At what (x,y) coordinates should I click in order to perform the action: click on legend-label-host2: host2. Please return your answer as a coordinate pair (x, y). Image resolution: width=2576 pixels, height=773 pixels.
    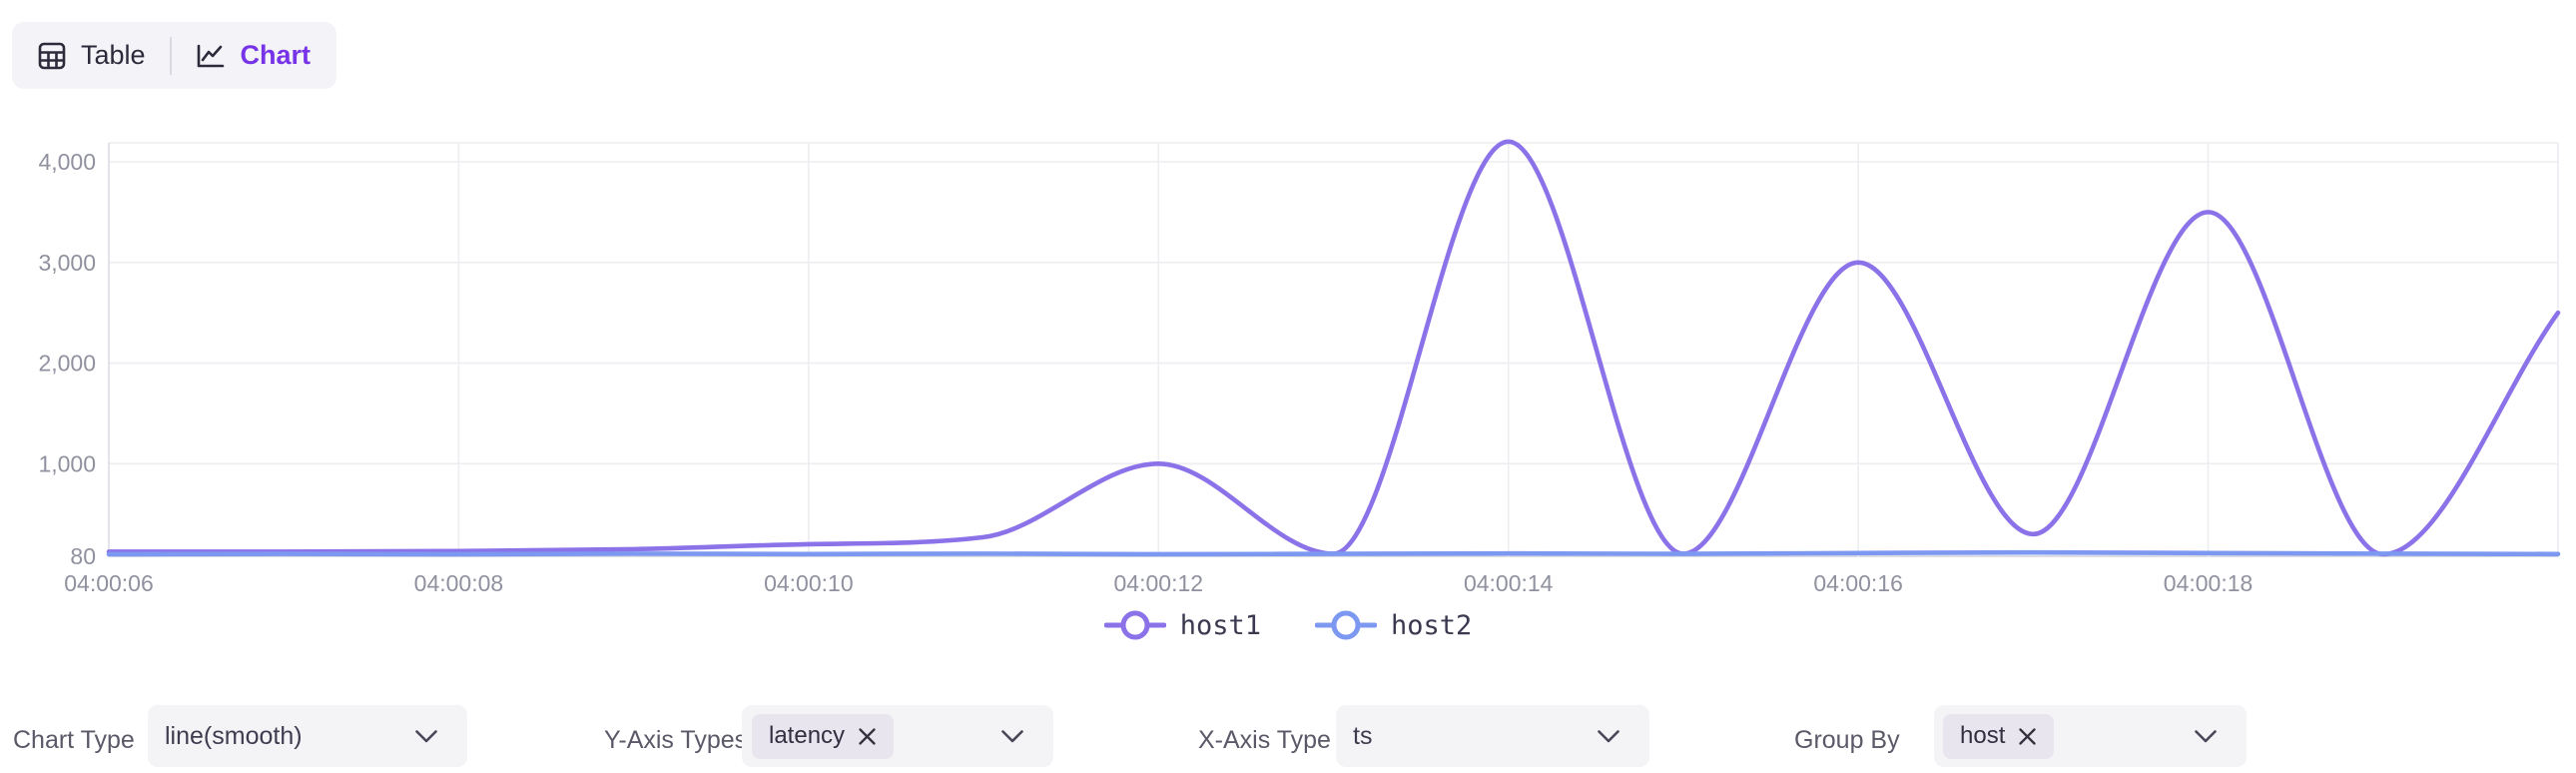
    Looking at the image, I should click on (1432, 625).